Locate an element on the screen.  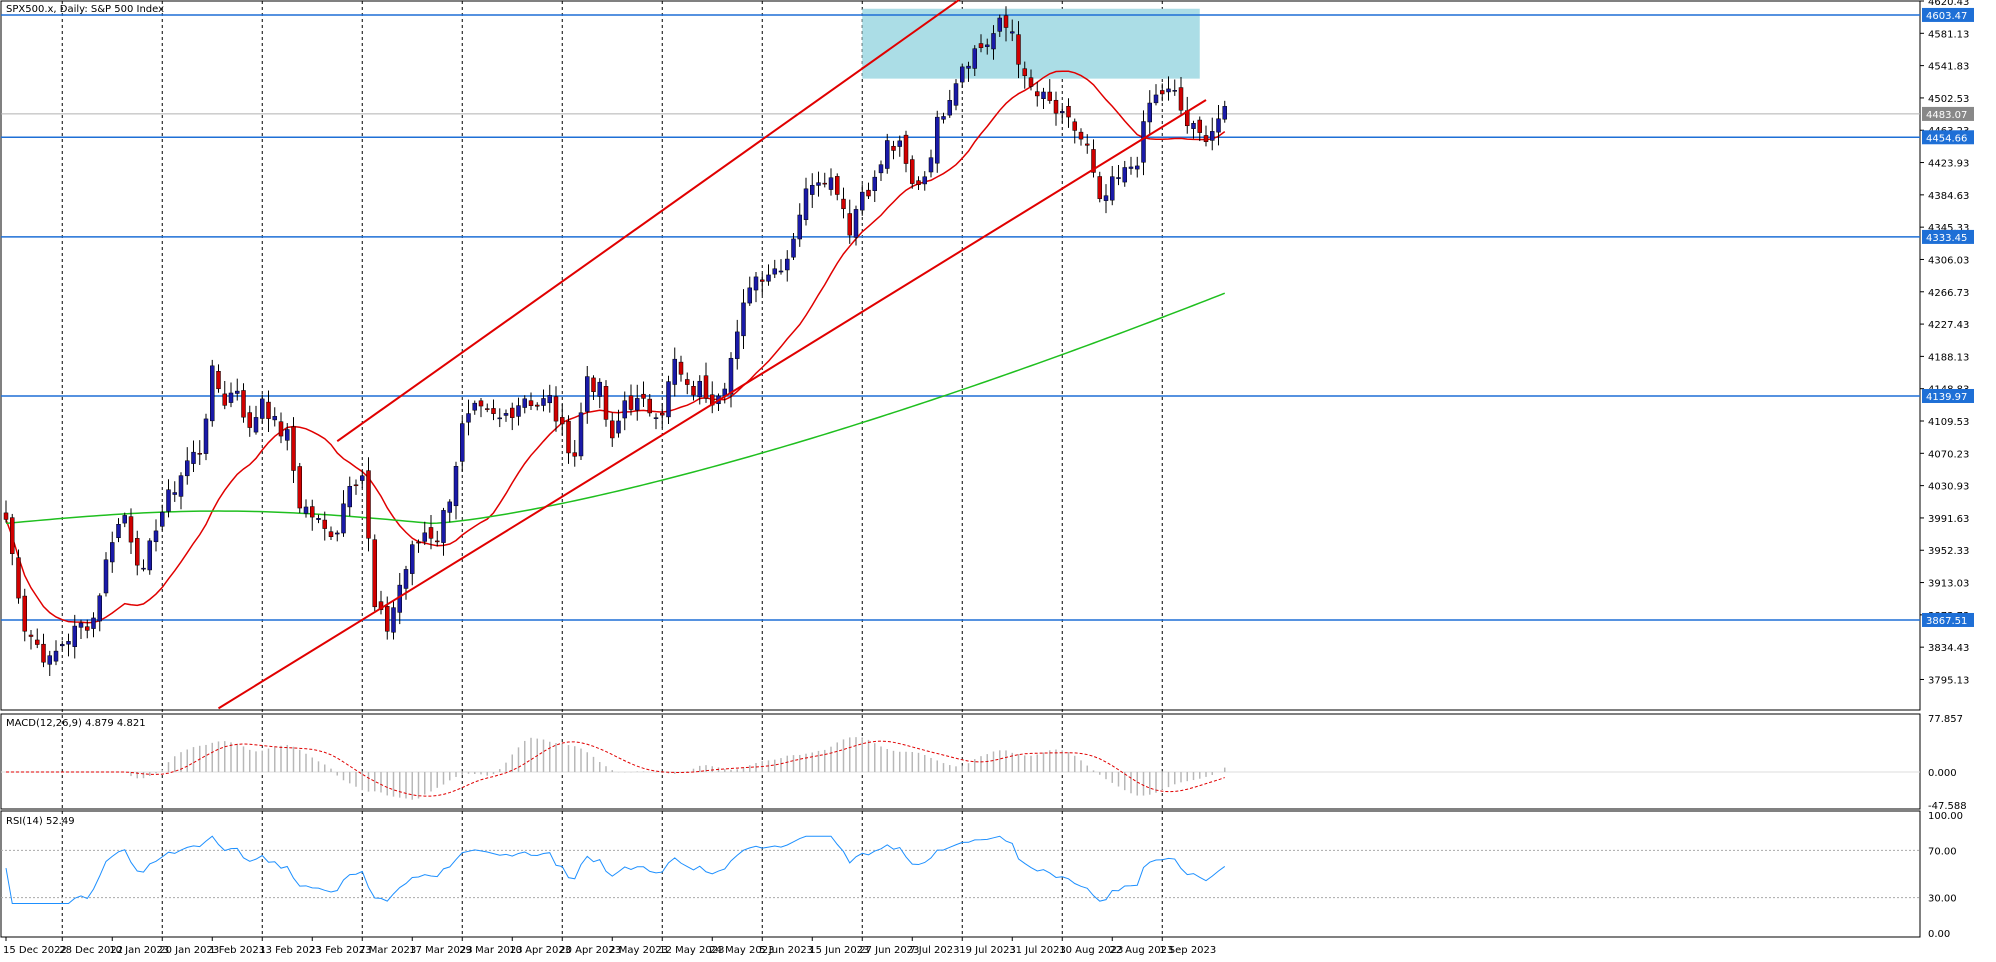
time-tick-label: 17 Mar 2023 is located at coordinates (440, 950).